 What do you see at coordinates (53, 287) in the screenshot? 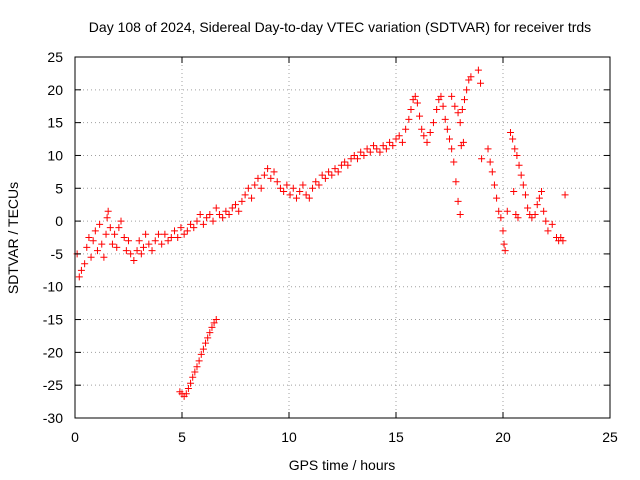
I see `y-tick-label: -10` at bounding box center [53, 287].